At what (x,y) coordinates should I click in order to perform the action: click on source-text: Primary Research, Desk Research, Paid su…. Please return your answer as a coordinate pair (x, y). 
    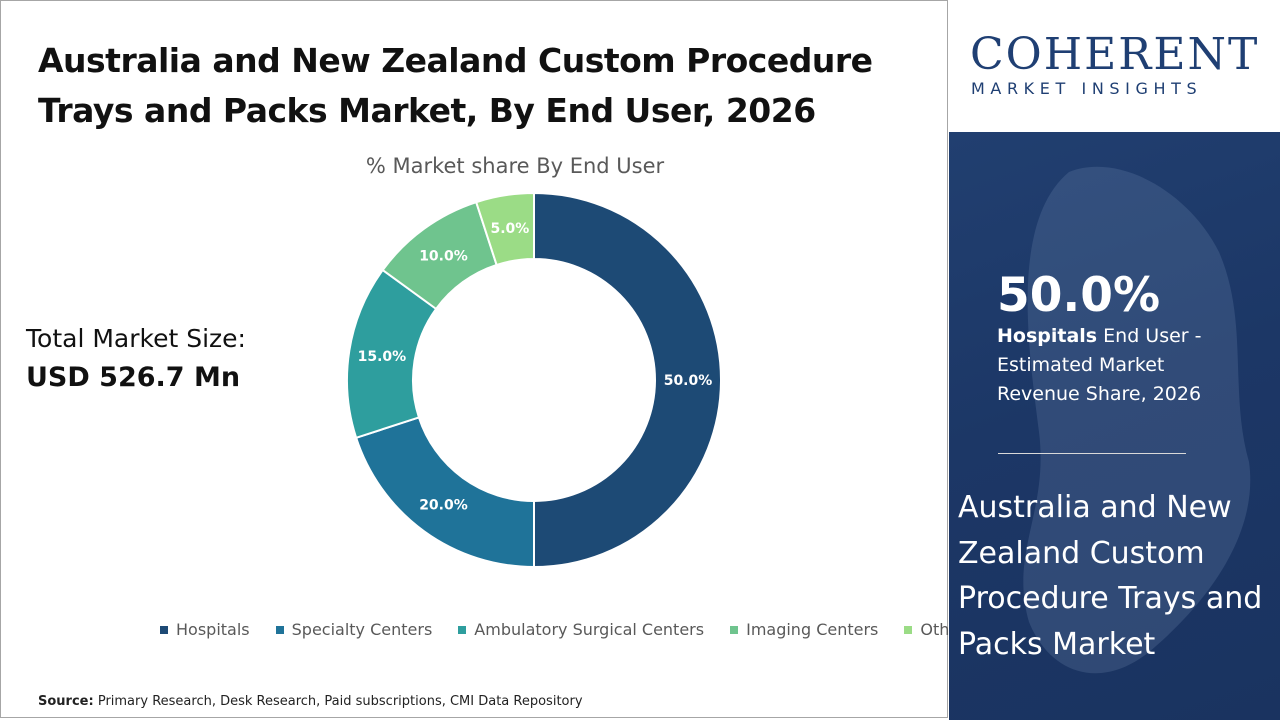
    Looking at the image, I should click on (340, 701).